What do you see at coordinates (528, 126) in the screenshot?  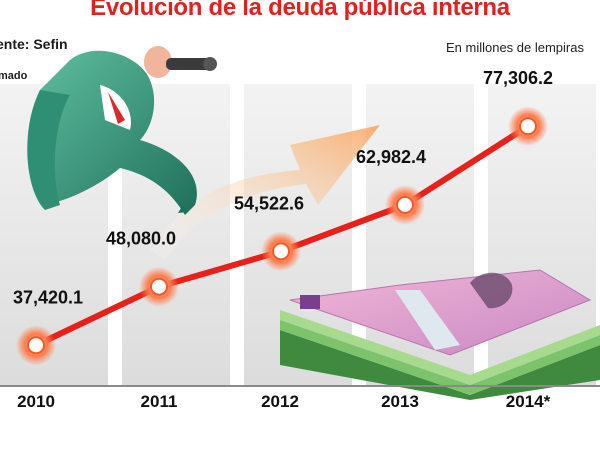 I see `data-point-2014` at bounding box center [528, 126].